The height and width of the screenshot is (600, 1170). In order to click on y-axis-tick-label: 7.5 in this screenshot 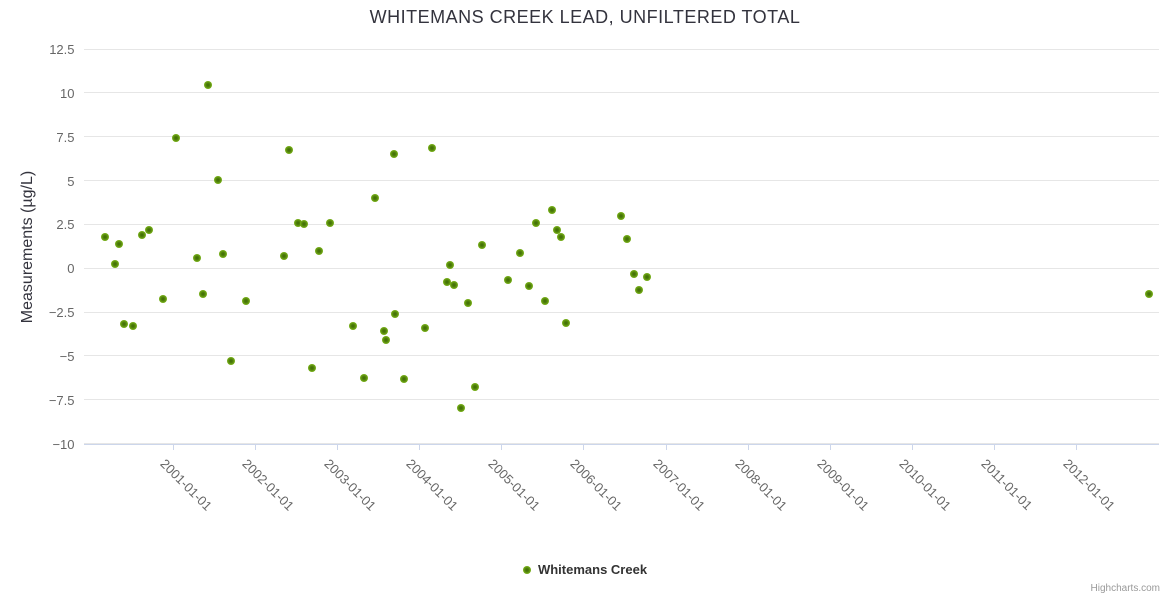, I will do `click(65, 137)`.